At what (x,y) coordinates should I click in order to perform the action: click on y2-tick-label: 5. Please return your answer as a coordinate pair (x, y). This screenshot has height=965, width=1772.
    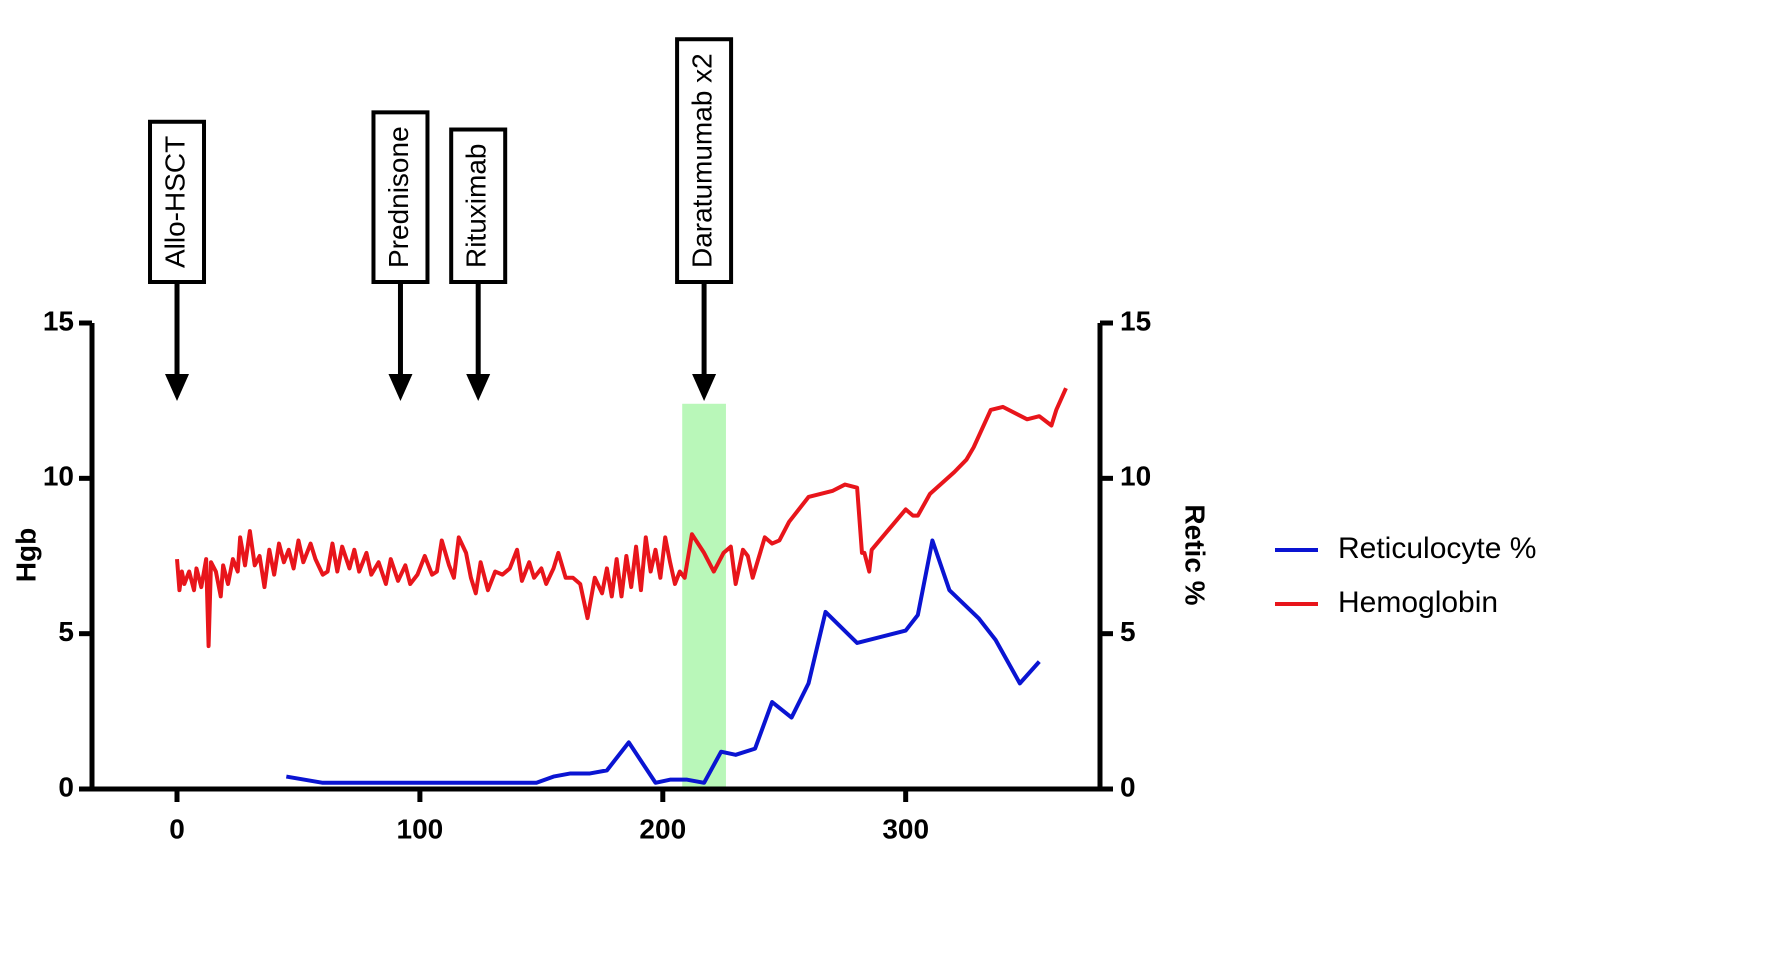
    Looking at the image, I should click on (1128, 631).